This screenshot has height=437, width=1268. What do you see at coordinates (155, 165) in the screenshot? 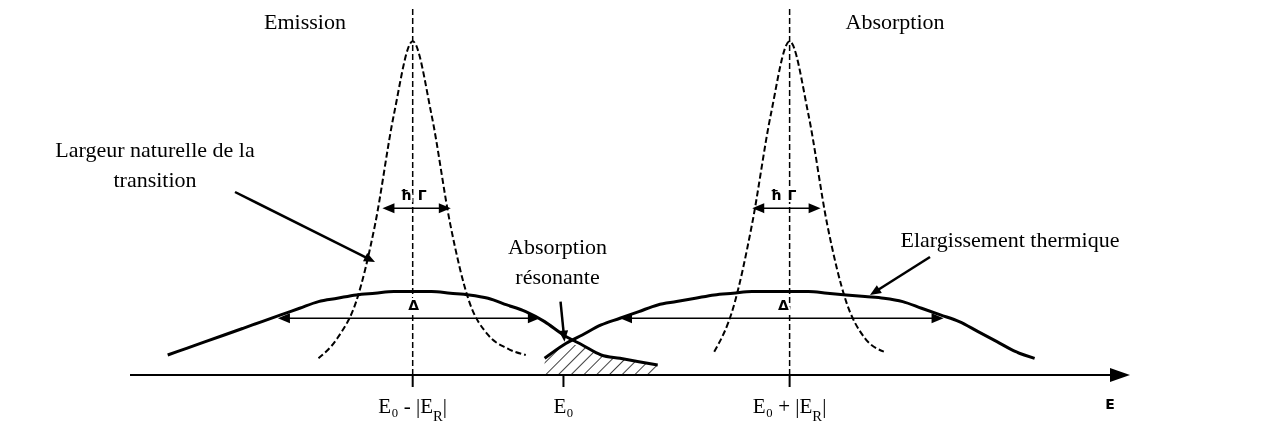
I see `annotation: Largeur naturelle de la transition` at bounding box center [155, 165].